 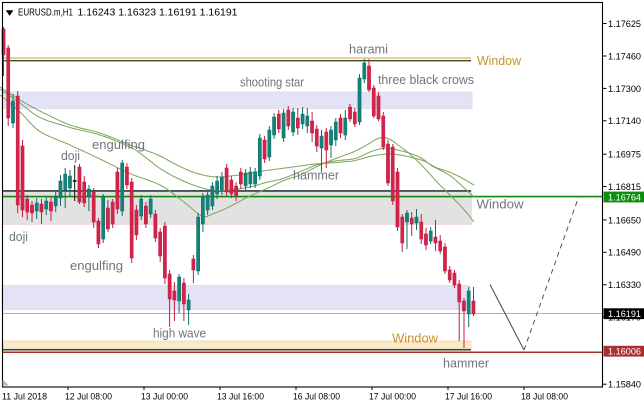 What do you see at coordinates (624, 285) in the screenshot?
I see `svg-text: 1.16330` at bounding box center [624, 285].